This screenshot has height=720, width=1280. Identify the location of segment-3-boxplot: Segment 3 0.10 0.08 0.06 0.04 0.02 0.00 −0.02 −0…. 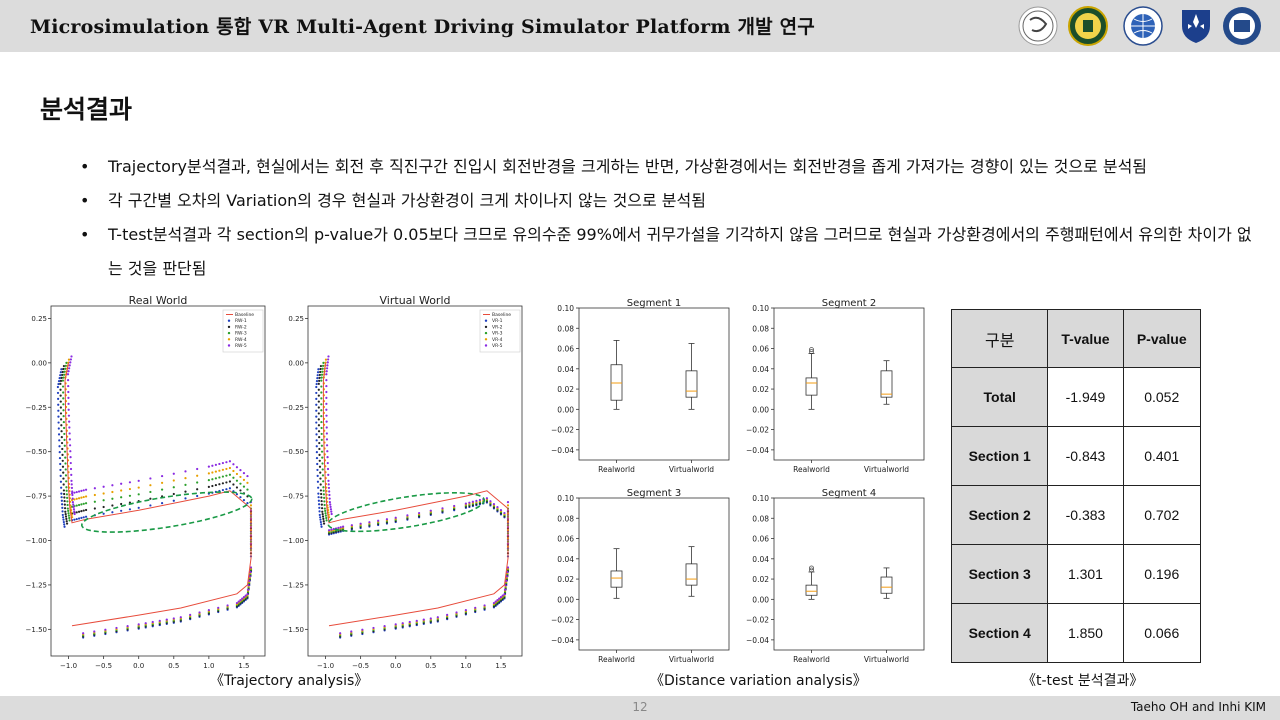
(640, 576).